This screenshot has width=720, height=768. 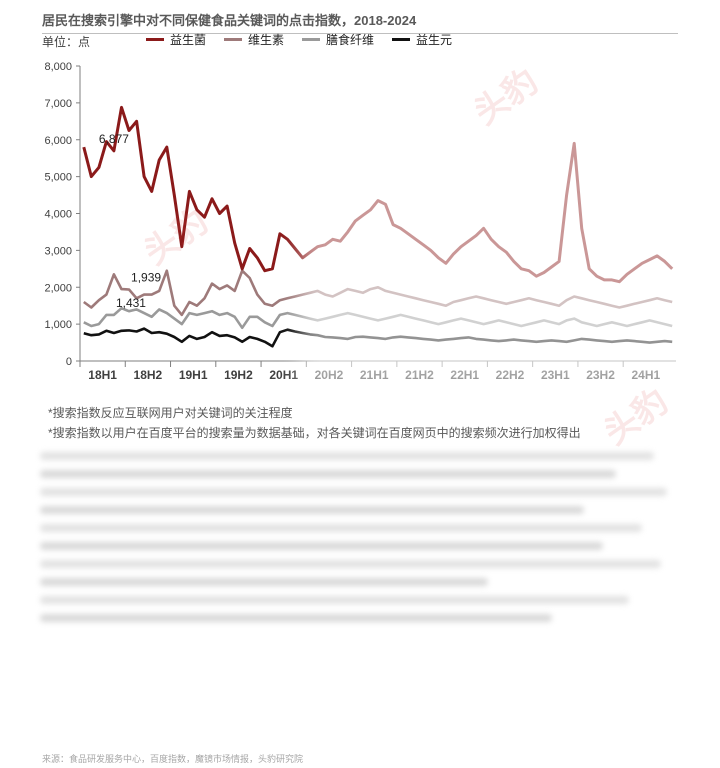 I want to click on source-note: 来源：食品研发服务中心，百度指数，魔镜市场情报，头豹研究院, so click(x=173, y=759).